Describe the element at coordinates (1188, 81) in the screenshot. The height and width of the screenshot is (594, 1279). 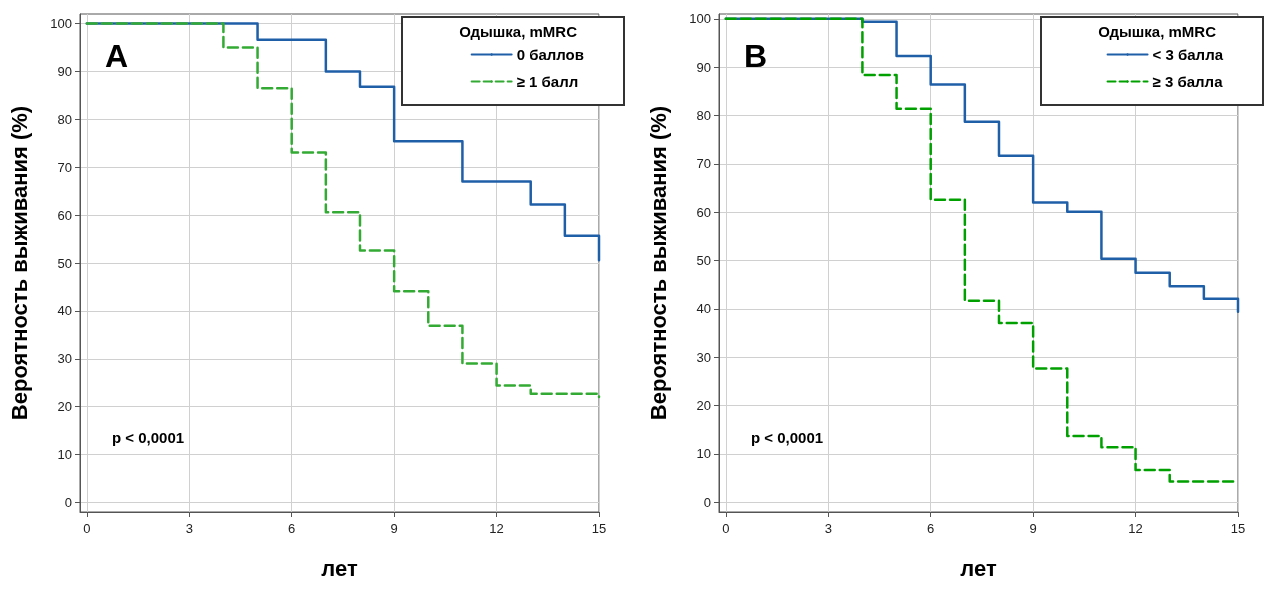
I see `legend-label: ≥ 3 балла` at that location.